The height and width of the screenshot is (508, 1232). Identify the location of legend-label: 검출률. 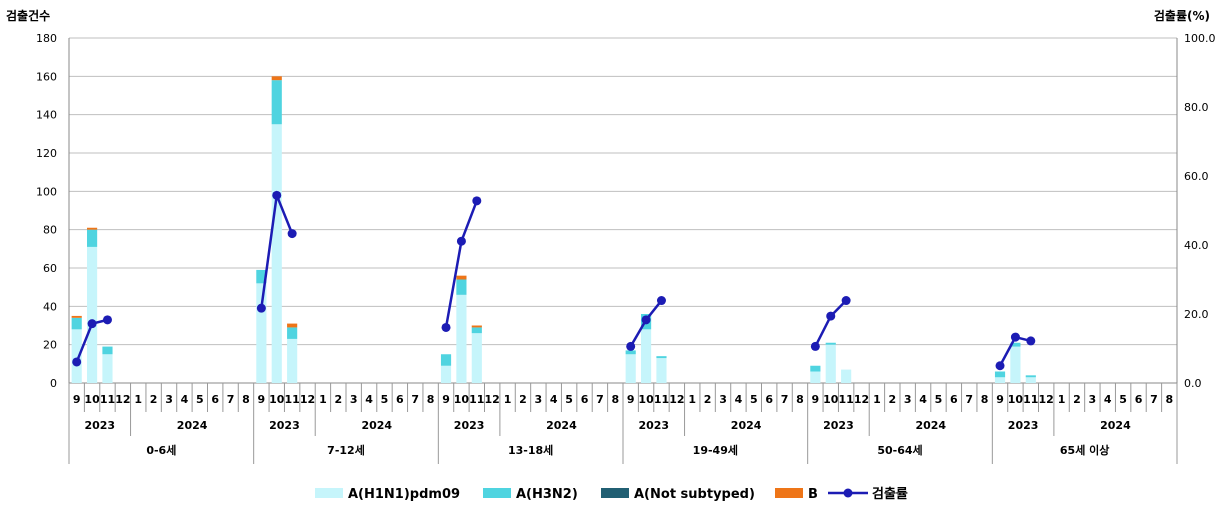
(890, 494).